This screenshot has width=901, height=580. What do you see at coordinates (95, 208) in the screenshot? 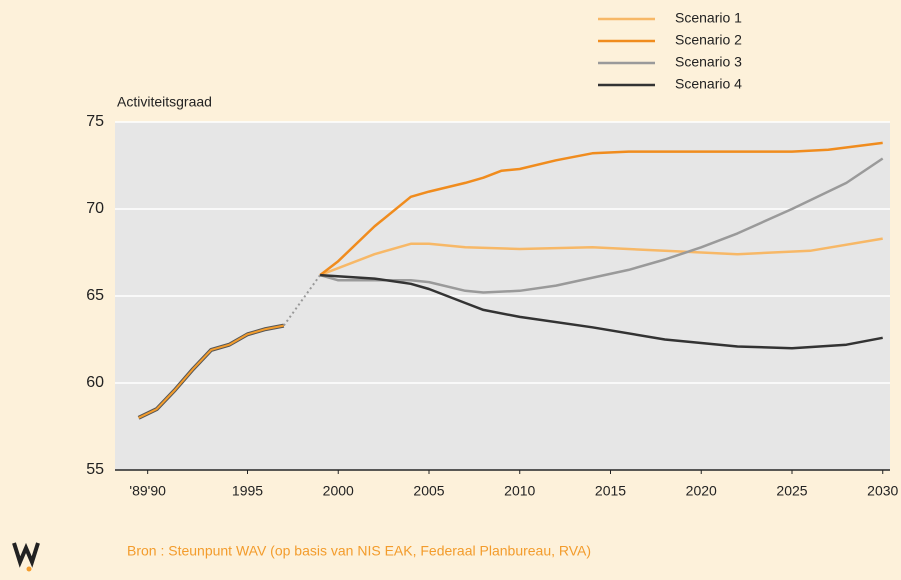
I see `y-tick-label: 70` at bounding box center [95, 208].